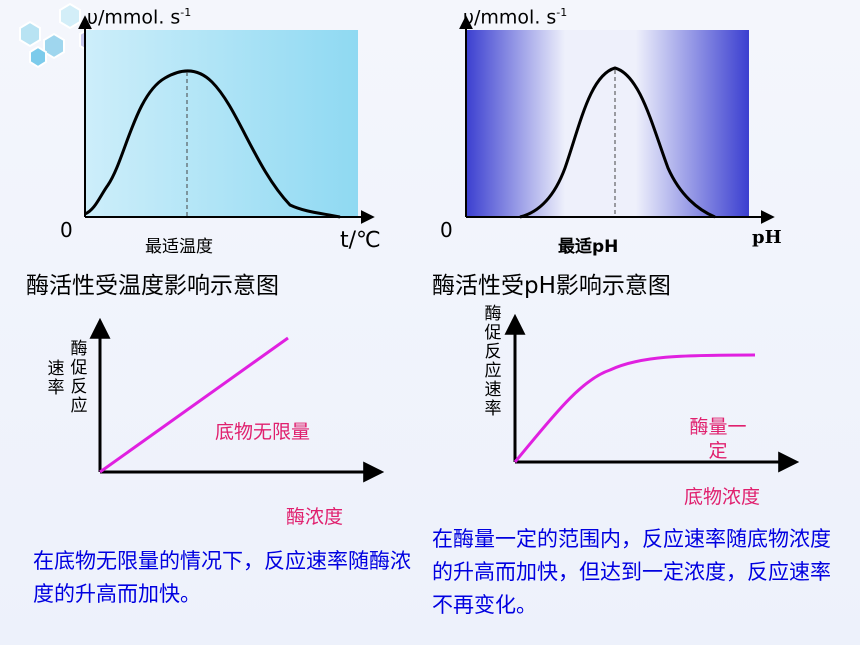 This screenshot has height=645, width=860. What do you see at coordinates (634, 408) in the screenshot?
I see `chart4-curve` at bounding box center [634, 408].